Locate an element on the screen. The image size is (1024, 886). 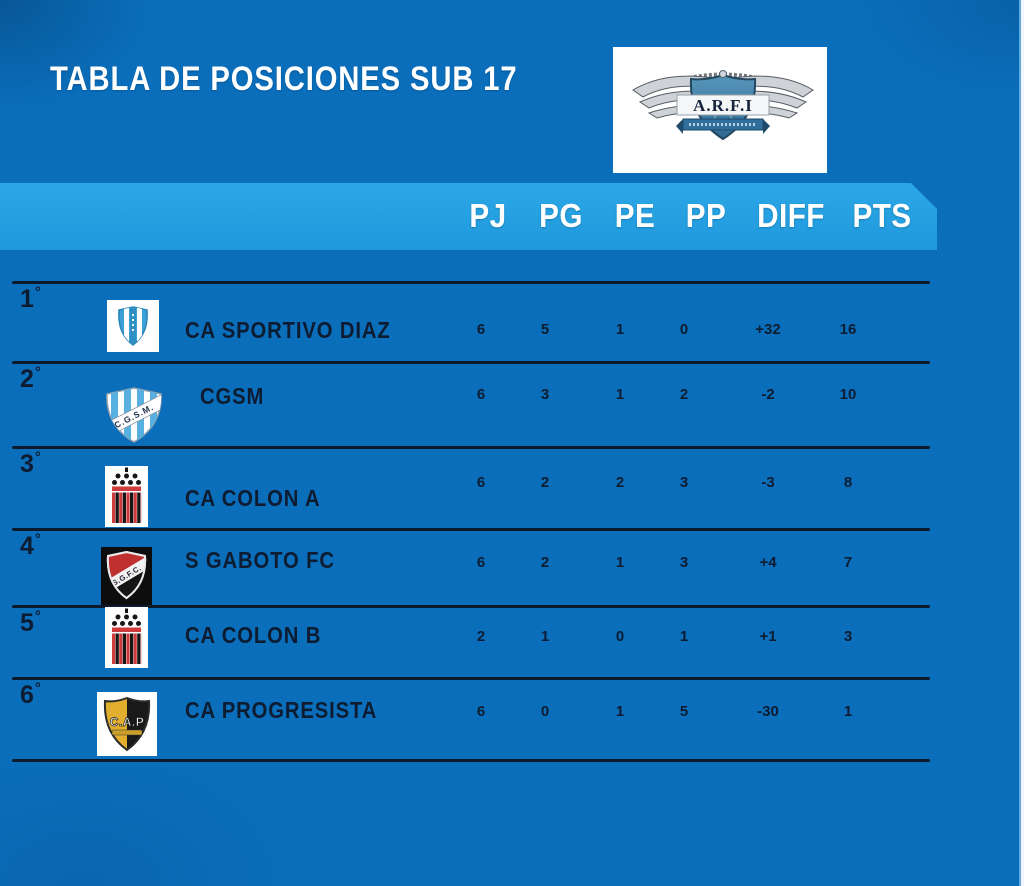
stat-pp: 1 is located at coordinates (684, 636).